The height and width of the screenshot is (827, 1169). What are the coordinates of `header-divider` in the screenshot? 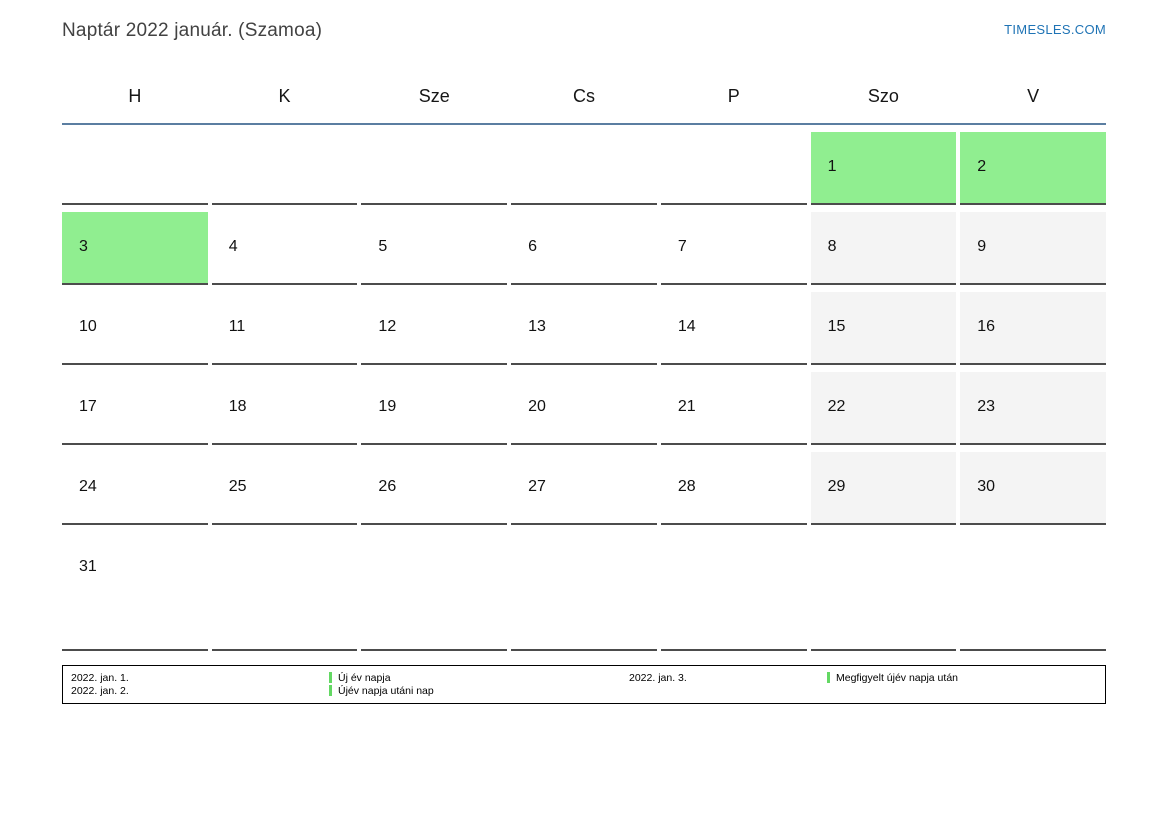 It's located at (584, 124).